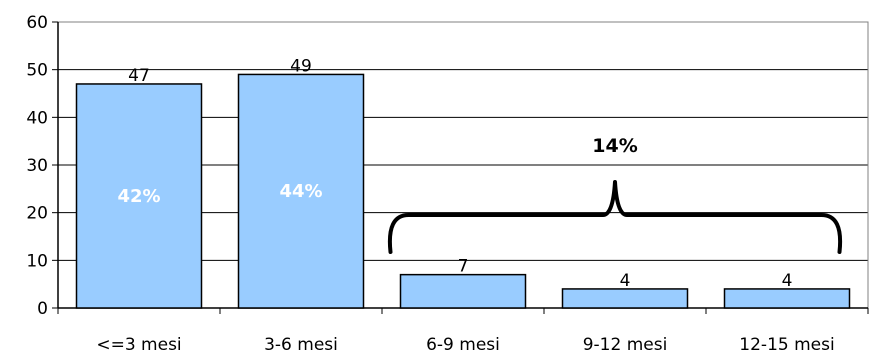 The width and height of the screenshot is (876, 360). What do you see at coordinates (42, 309) in the screenshot?
I see `y-tick-label: 0` at bounding box center [42, 309].